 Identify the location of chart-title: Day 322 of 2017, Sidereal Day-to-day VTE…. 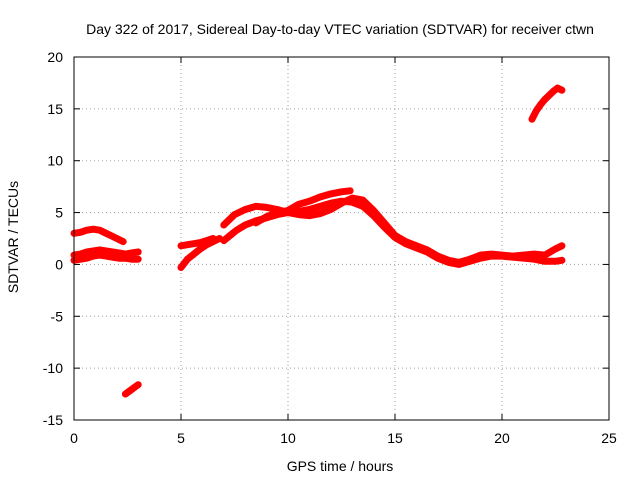
(340, 29).